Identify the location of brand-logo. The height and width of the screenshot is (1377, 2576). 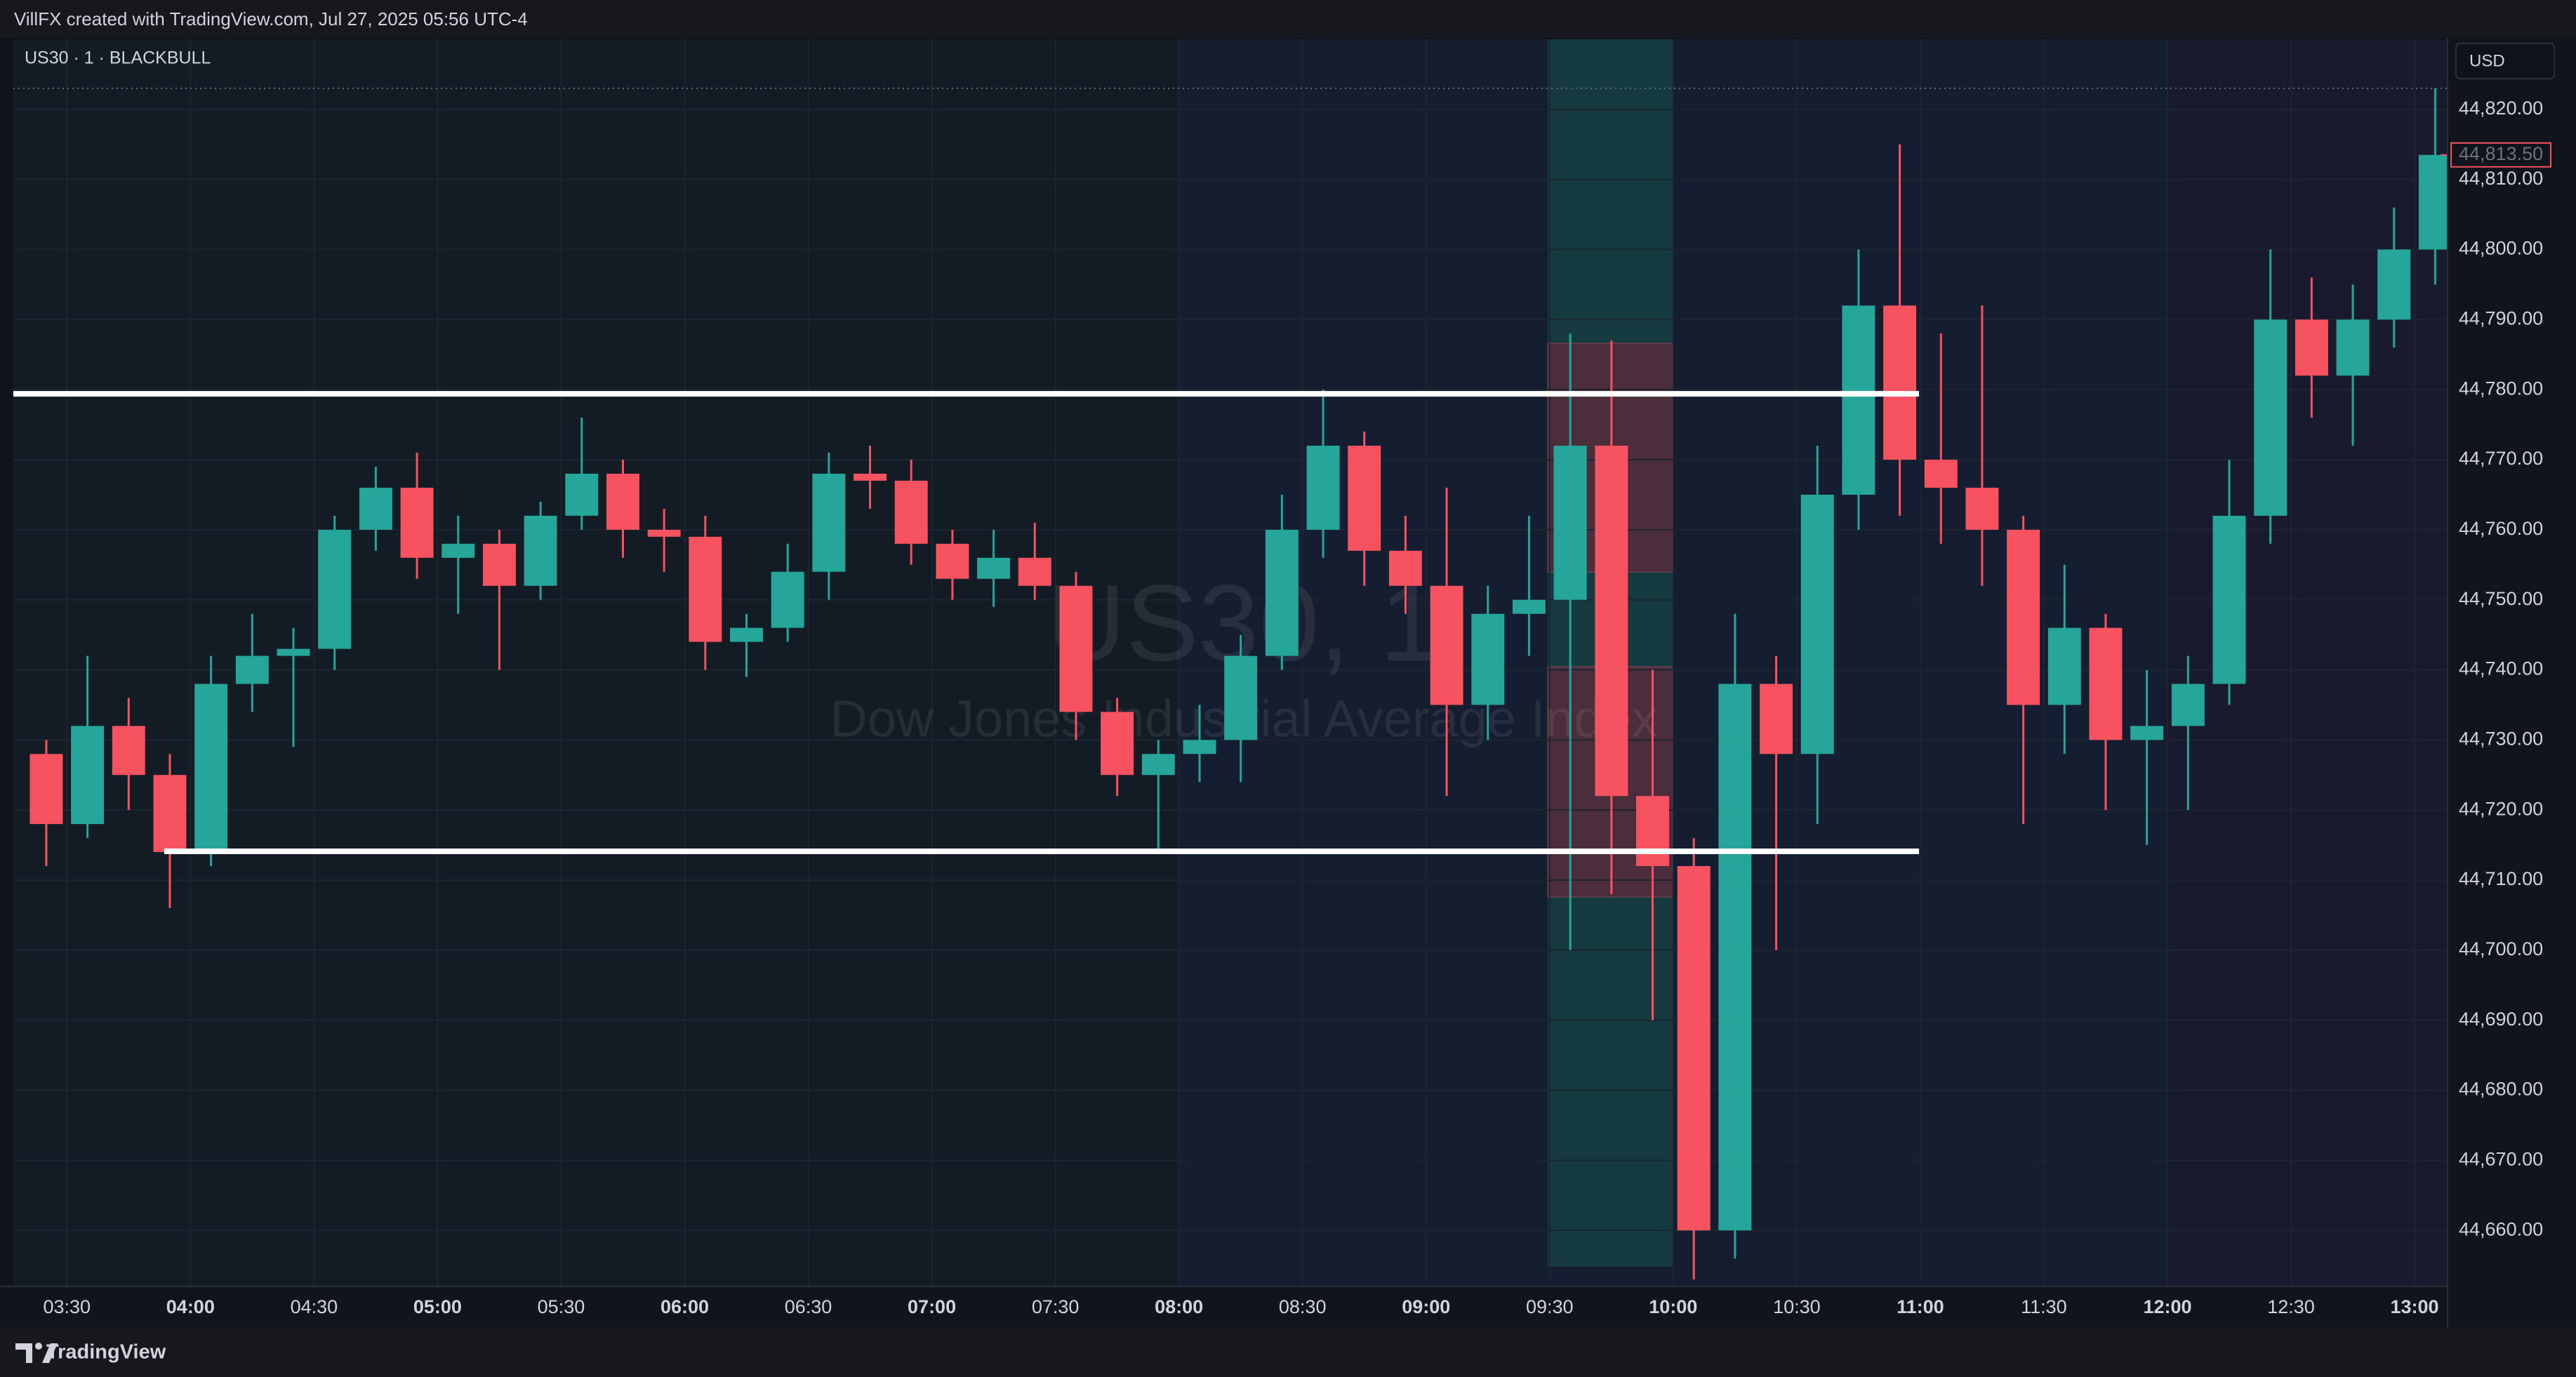
(37, 1353).